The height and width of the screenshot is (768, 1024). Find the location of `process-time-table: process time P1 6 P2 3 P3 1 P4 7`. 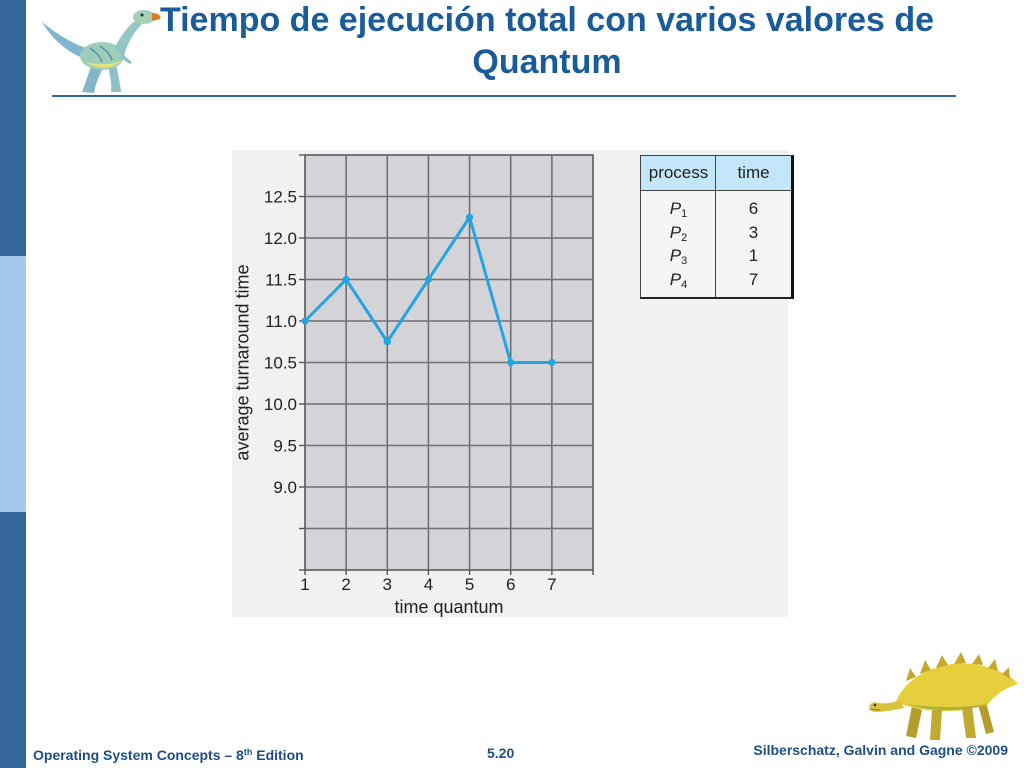

process-time-table: process time P1 6 P2 3 P3 1 P4 7 is located at coordinates (717, 227).